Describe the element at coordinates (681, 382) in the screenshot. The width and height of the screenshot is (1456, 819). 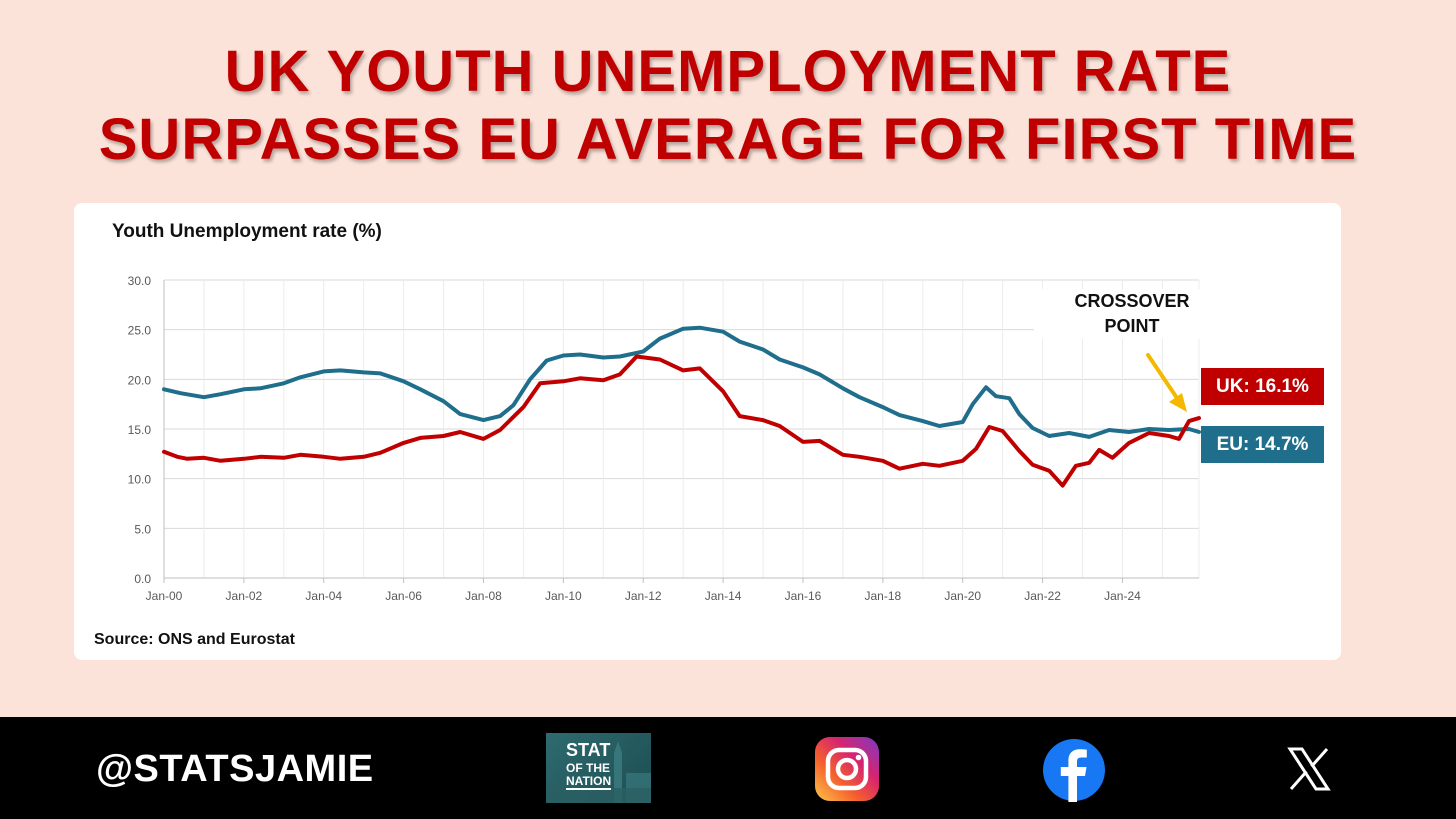
I see `series-line-eu` at that location.